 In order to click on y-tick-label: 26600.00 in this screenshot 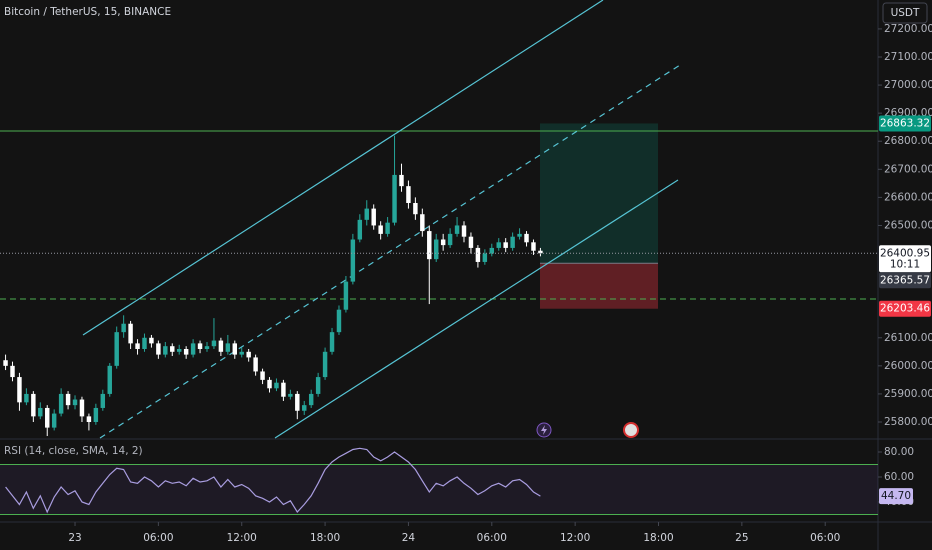, I will do `click(908, 197)`.